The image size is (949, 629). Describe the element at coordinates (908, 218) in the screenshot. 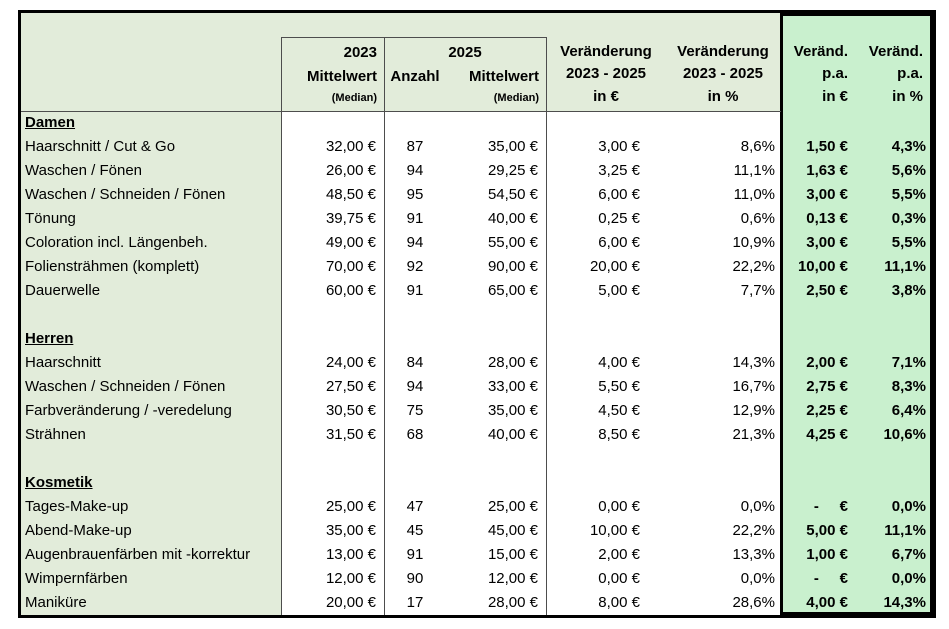

I see `pa-pct-cell: 0,3%` at that location.